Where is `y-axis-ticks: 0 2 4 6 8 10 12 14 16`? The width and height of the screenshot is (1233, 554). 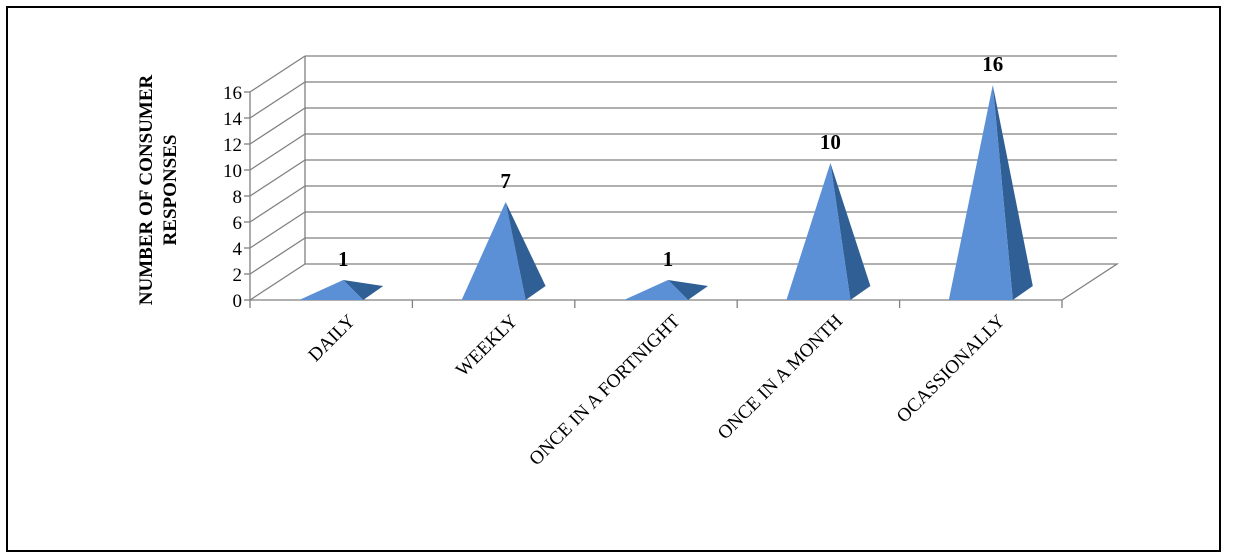 y-axis-ticks: 0 2 4 6 8 10 12 14 16 is located at coordinates (236, 197).